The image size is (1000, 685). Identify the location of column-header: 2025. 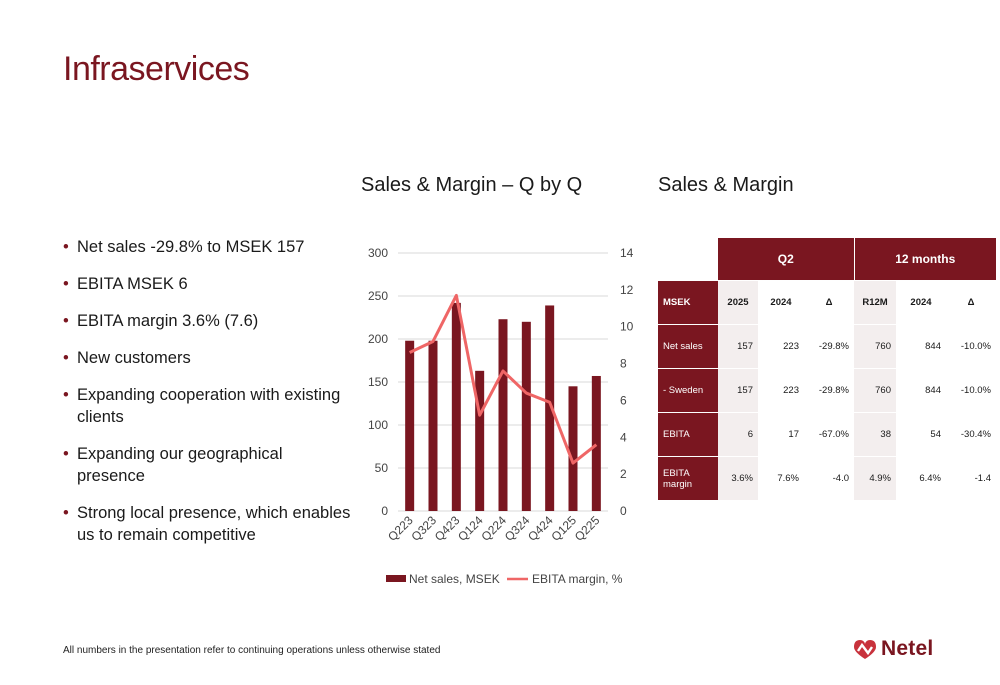
(738, 302).